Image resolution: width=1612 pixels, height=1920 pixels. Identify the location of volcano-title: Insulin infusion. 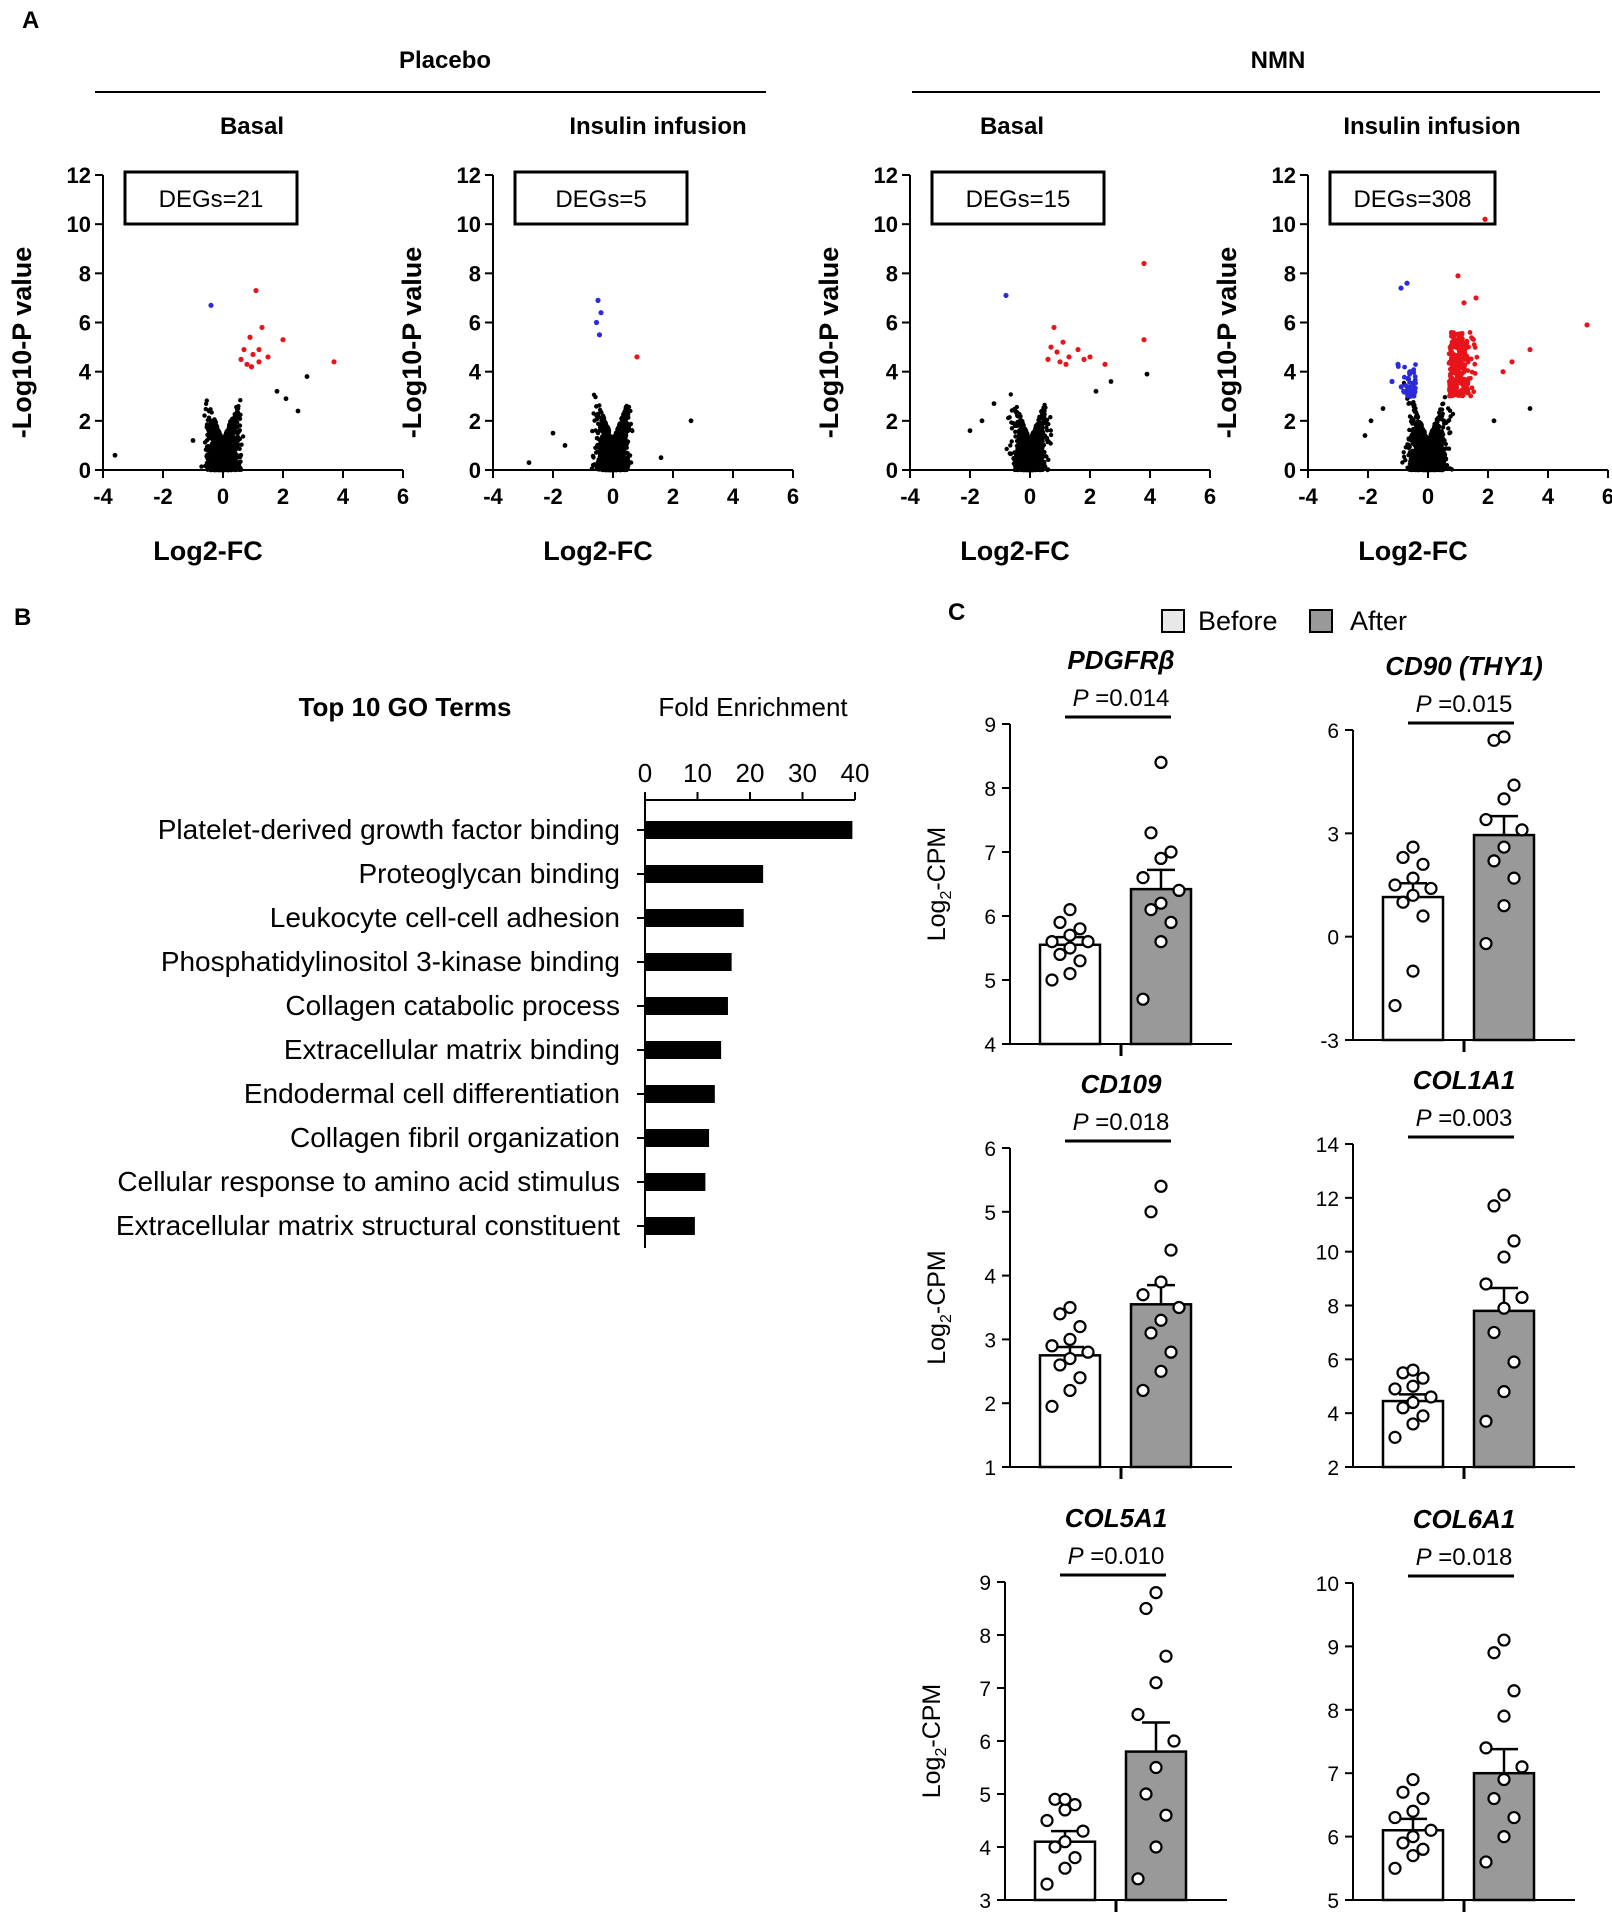
(1431, 126).